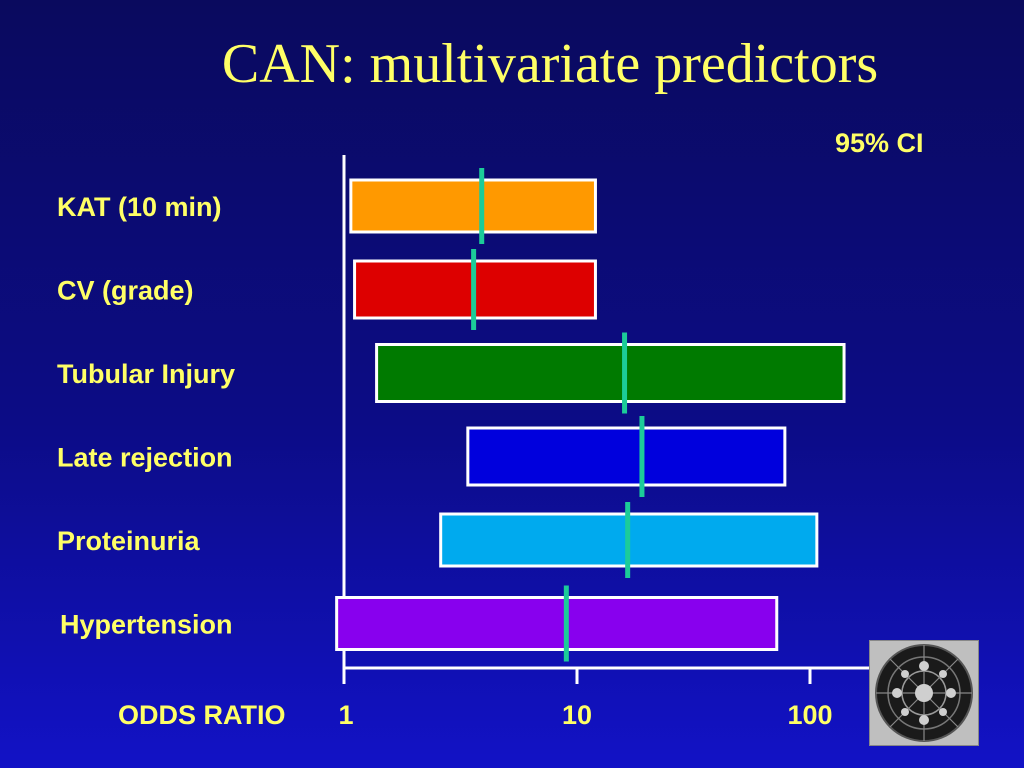 Image resolution: width=1024 pixels, height=768 pixels. I want to click on slide-title: CAN: multivariate predictors, so click(550, 64).